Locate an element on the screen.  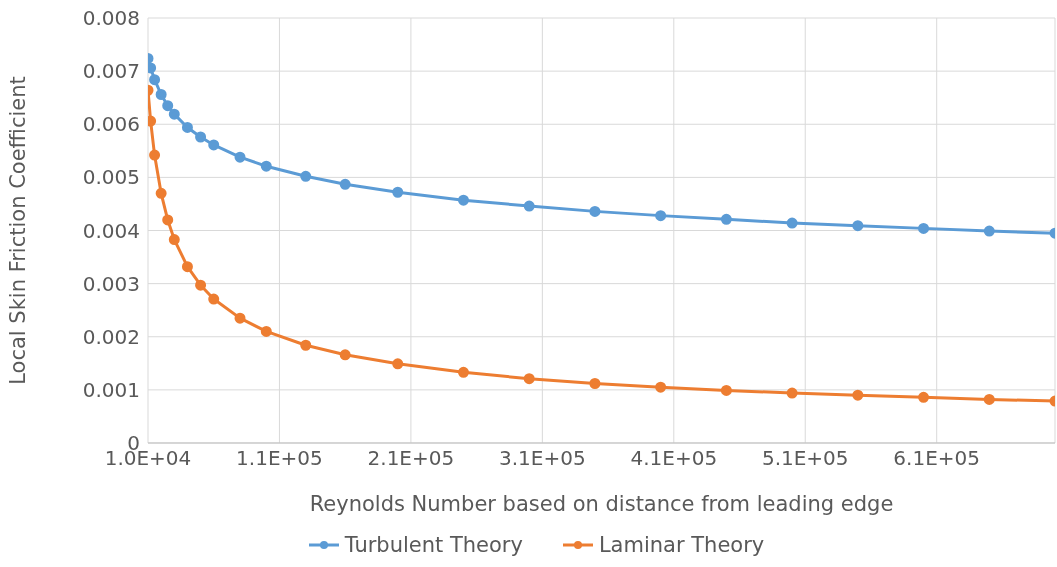
legend-label: Turbulent Theory is located at coordinates (433, 545).